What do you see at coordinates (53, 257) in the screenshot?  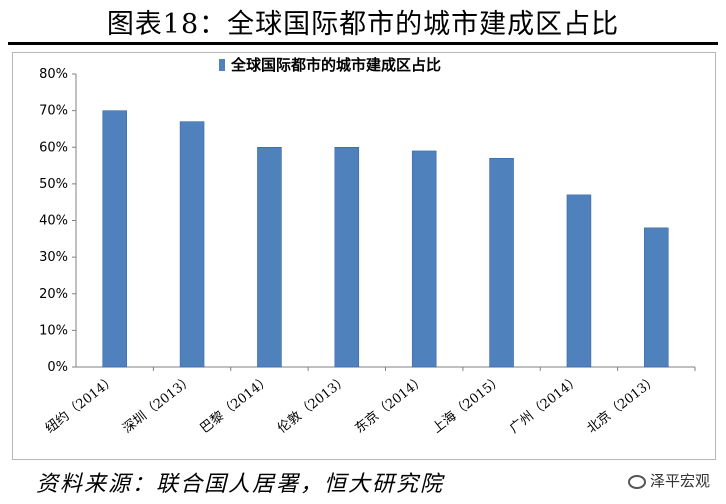 I see `y-tick-label: 30%` at bounding box center [53, 257].